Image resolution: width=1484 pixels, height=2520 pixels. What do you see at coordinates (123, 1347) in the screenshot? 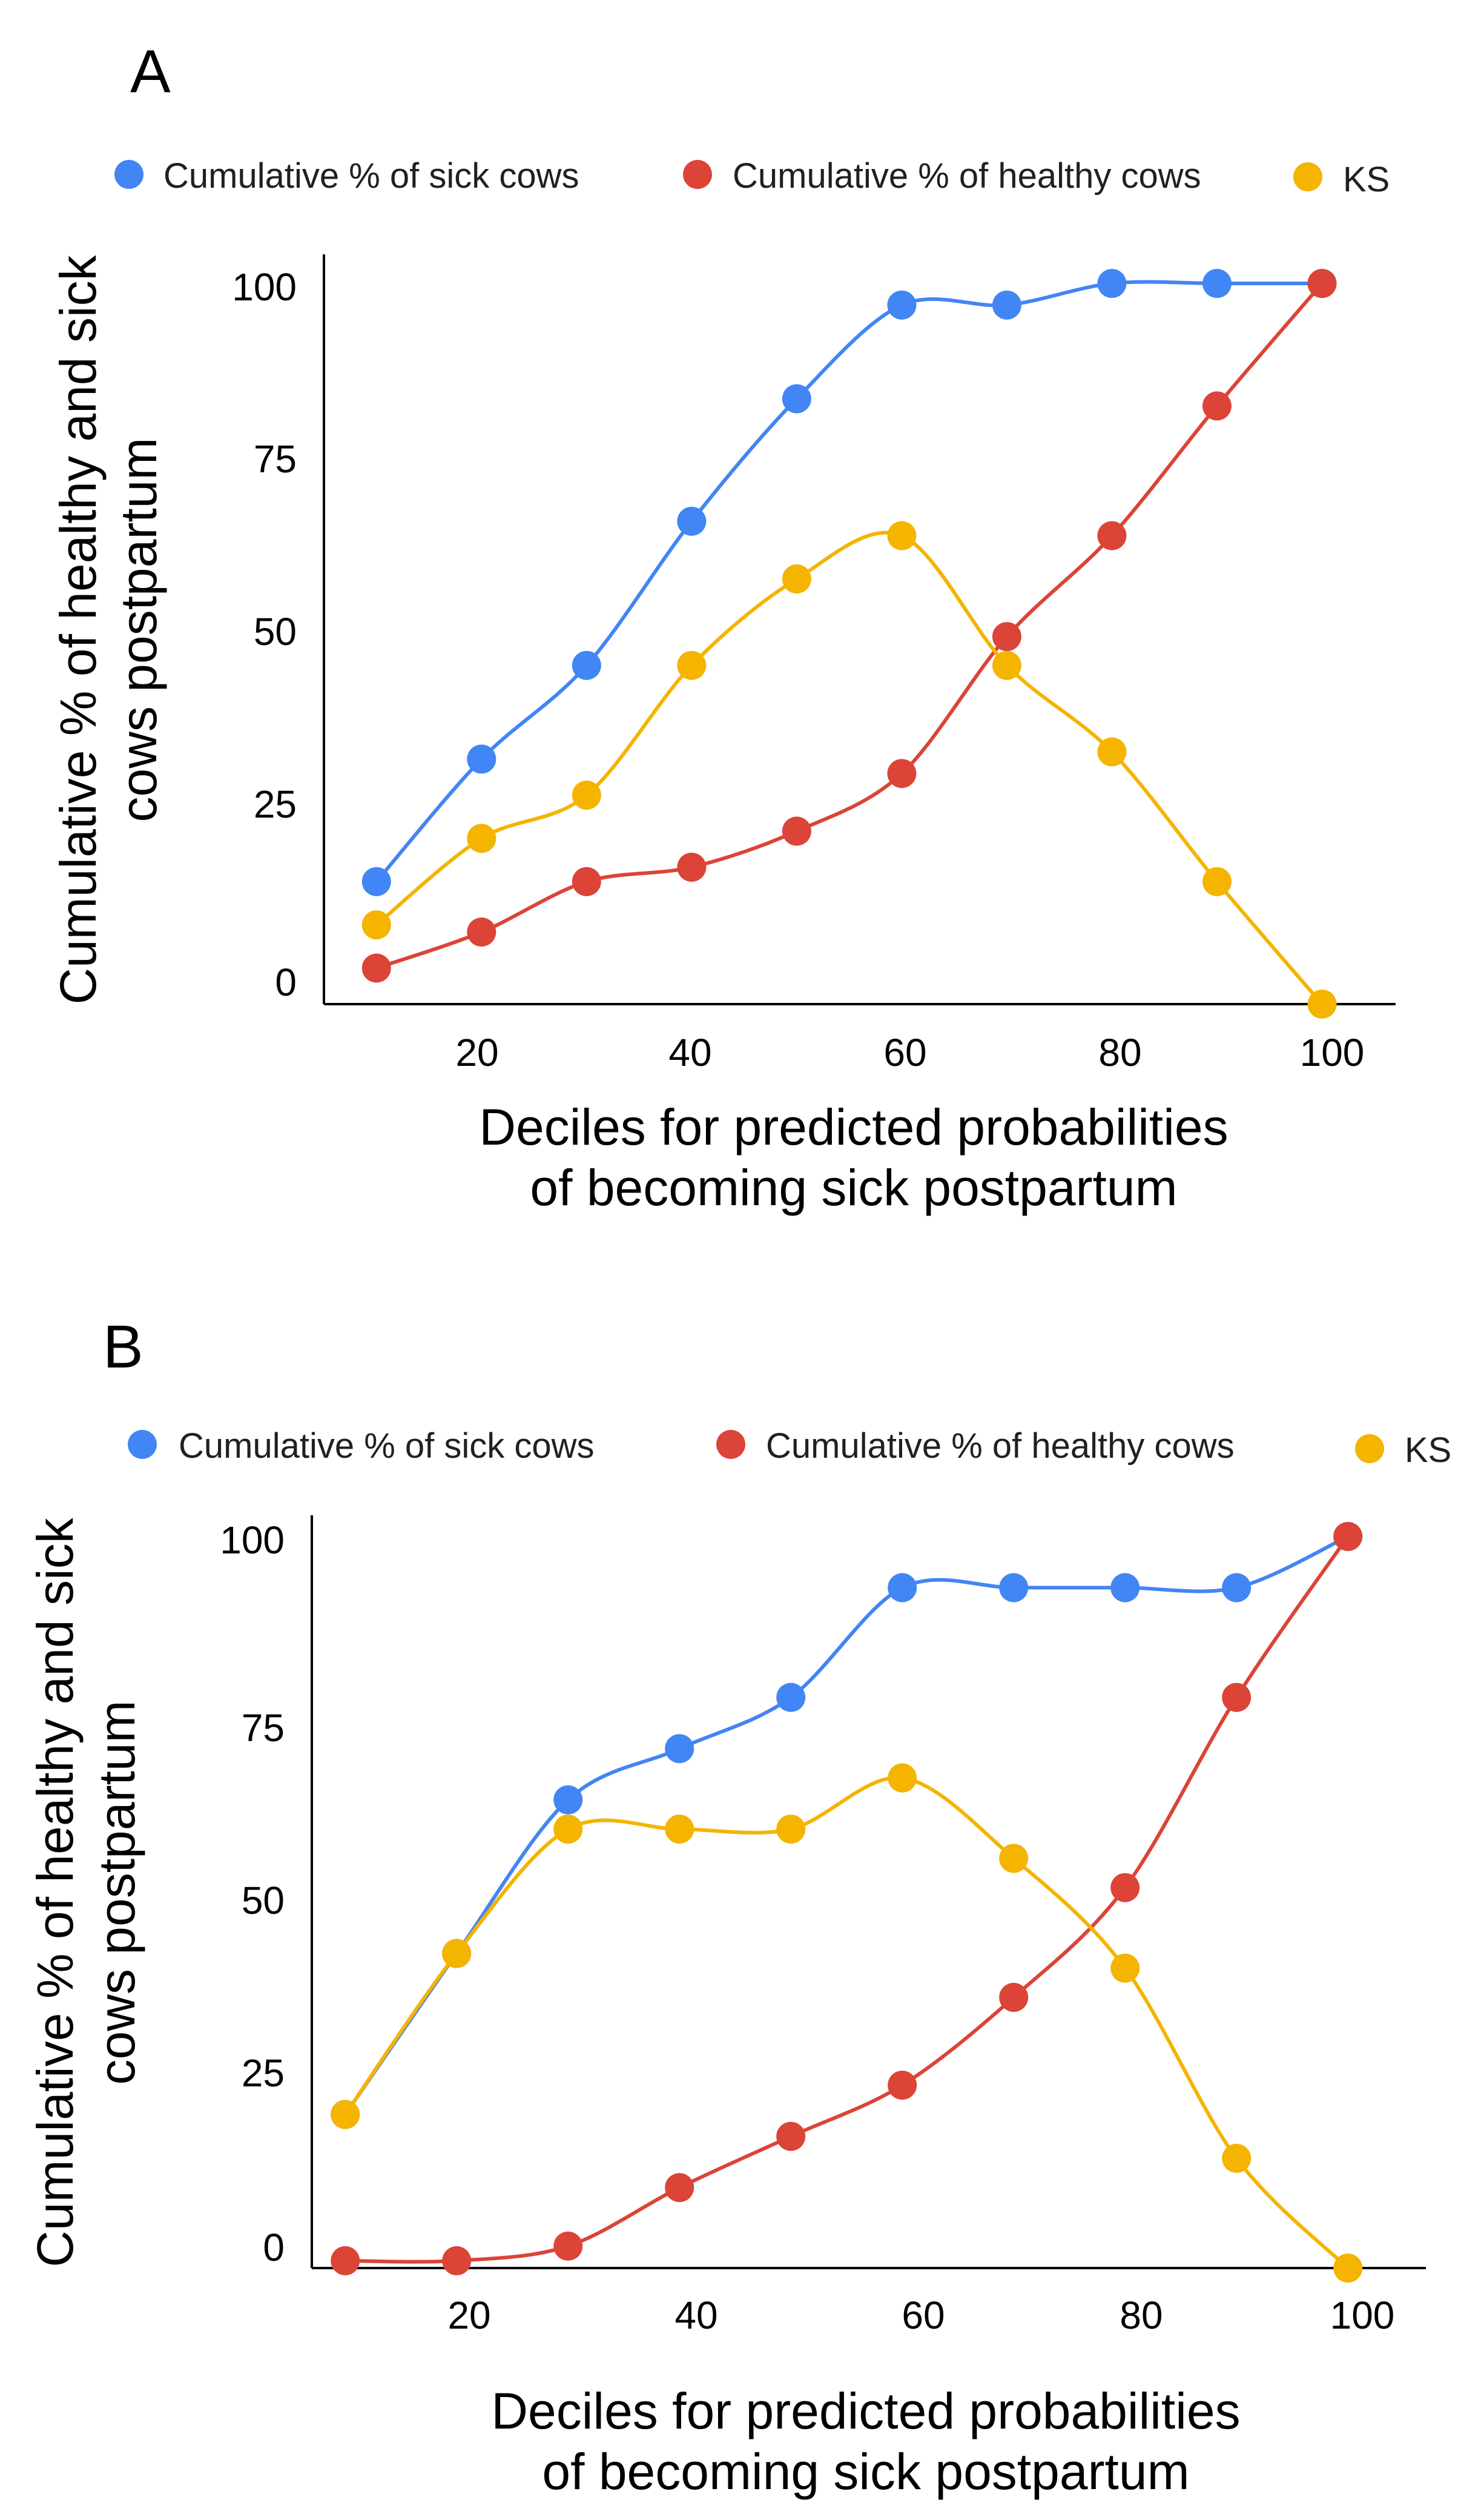
I see `panel-label-b: B` at bounding box center [123, 1347].